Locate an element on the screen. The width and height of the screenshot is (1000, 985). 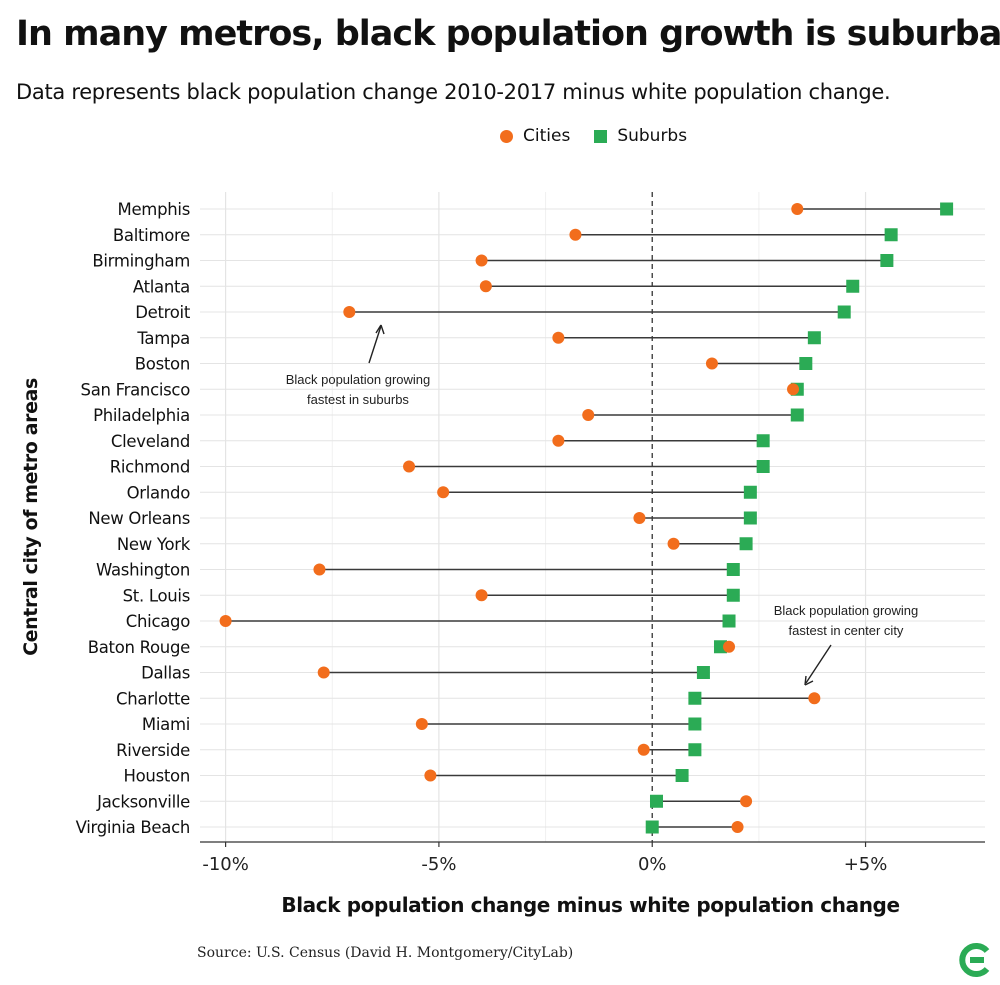
annotation-suburbs-text: fastest in suburbs is located at coordinates (358, 399).